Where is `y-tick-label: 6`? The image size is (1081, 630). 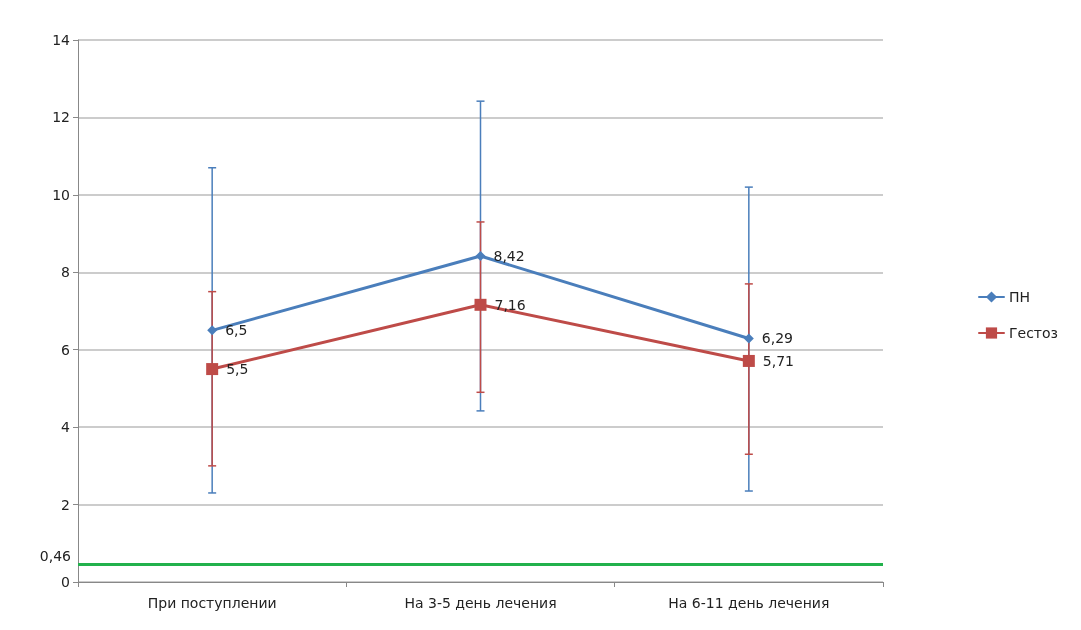 y-tick-label: 6 is located at coordinates (66, 349).